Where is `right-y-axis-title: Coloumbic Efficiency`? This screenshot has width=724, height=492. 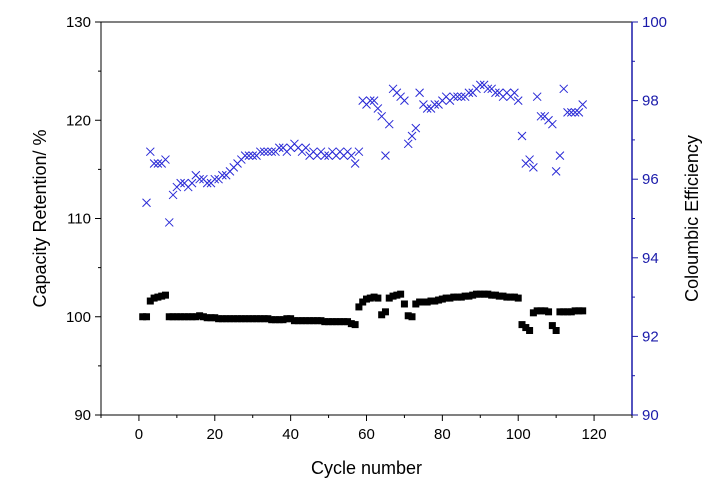
right-y-axis-title: Coloumbic Efficiency is located at coordinates (692, 218).